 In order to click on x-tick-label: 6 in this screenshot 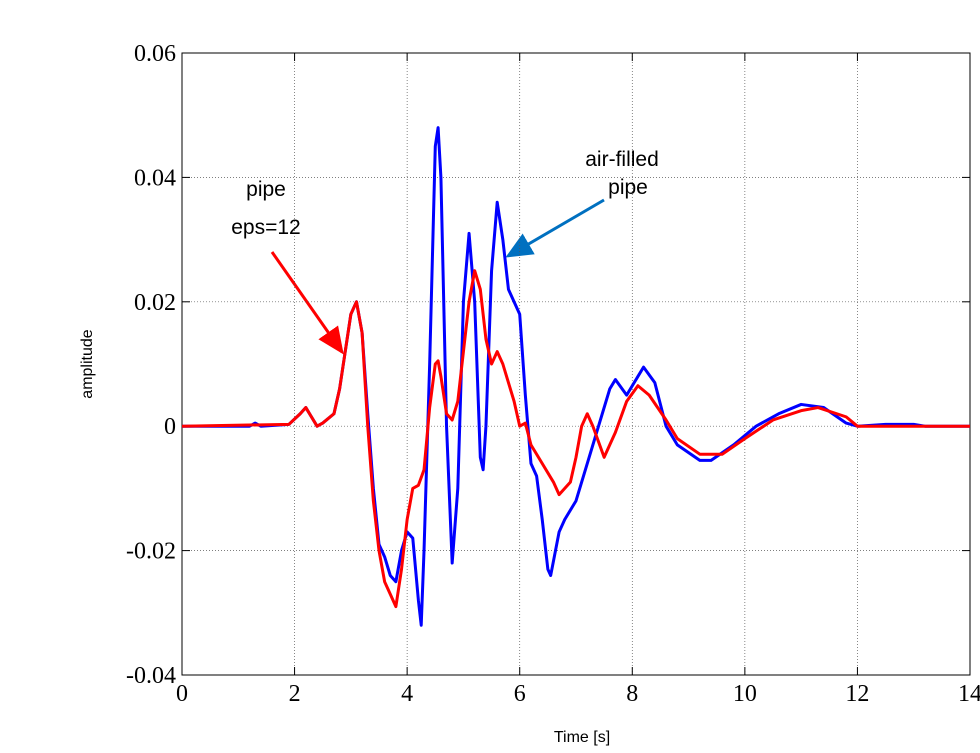, I will do `click(520, 694)`.